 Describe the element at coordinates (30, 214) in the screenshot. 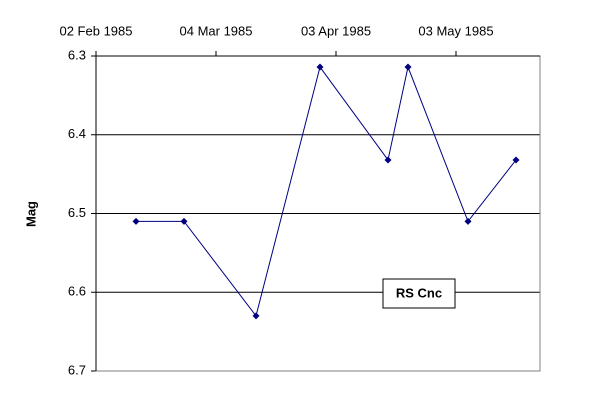

I see `y-axis-label: Mag` at that location.